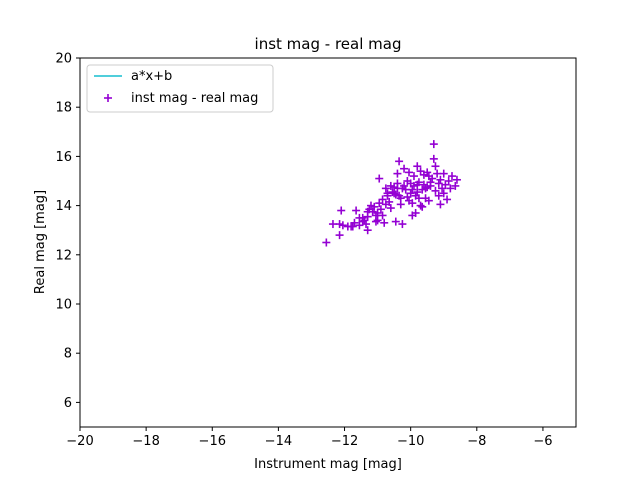  I want to click on x-axis-label: Instrument mag [mag], so click(328, 464).